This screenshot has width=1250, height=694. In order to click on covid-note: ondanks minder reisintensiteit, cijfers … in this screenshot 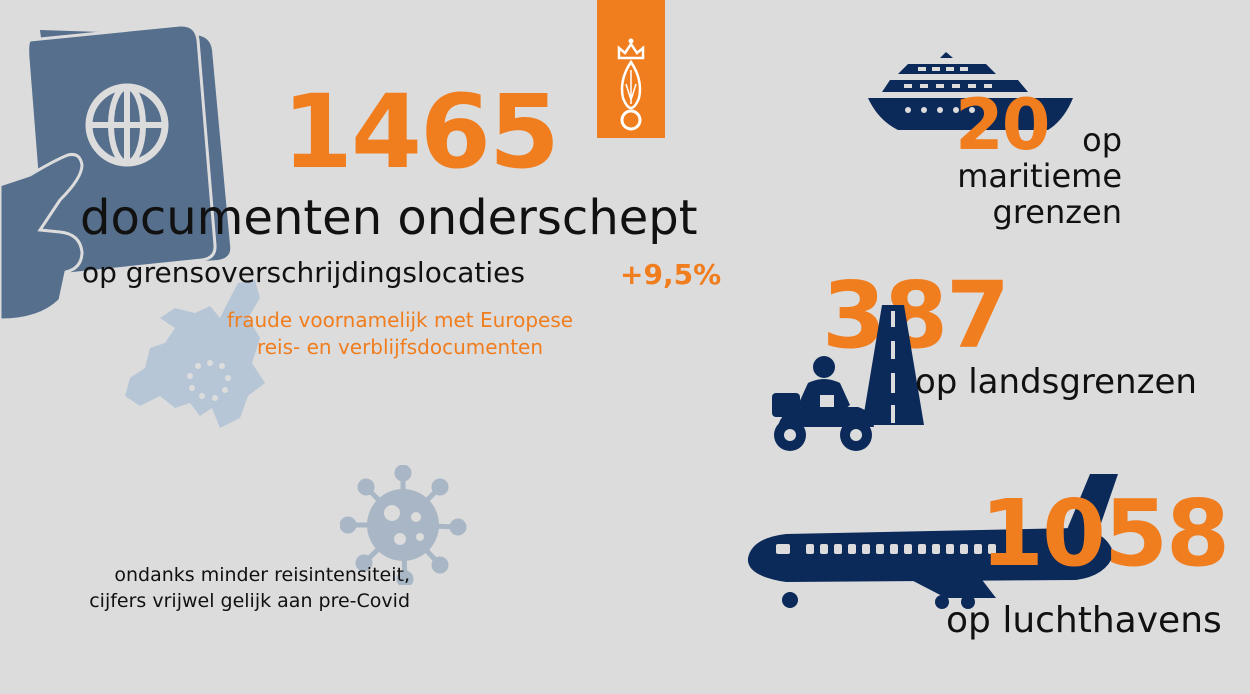, I will do `click(225, 588)`.